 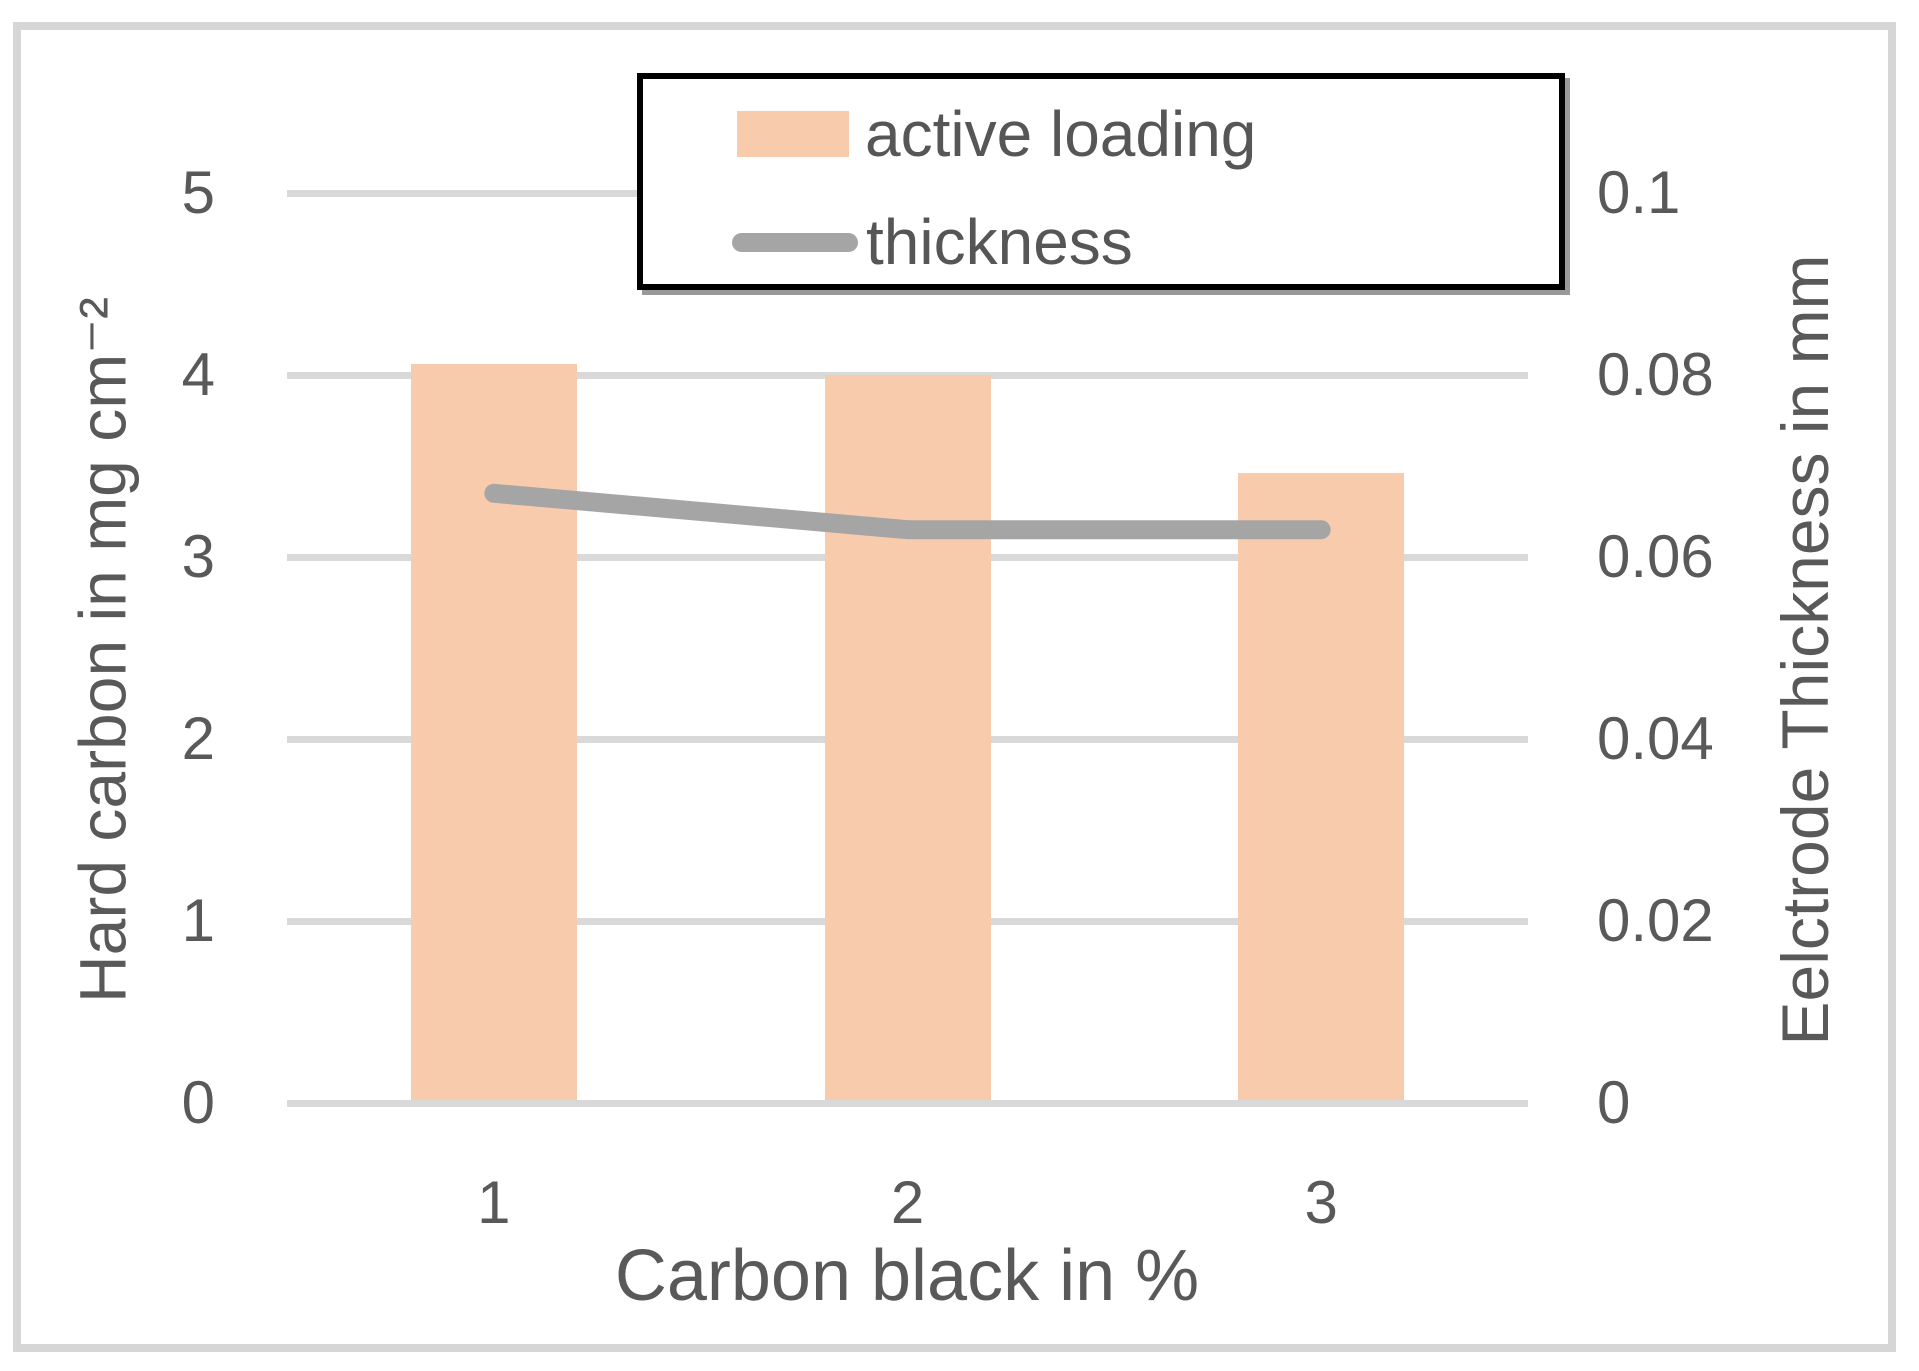 What do you see at coordinates (1655, 556) in the screenshot?
I see `right-axis-tick: 0.06` at bounding box center [1655, 556].